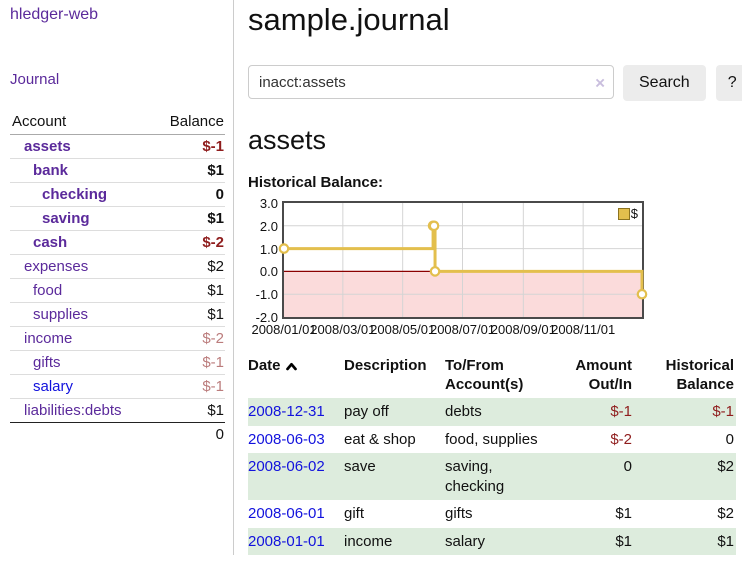  Describe the element at coordinates (583, 329) in the screenshot. I see `x-tick-label: 2008/11/01` at that location.